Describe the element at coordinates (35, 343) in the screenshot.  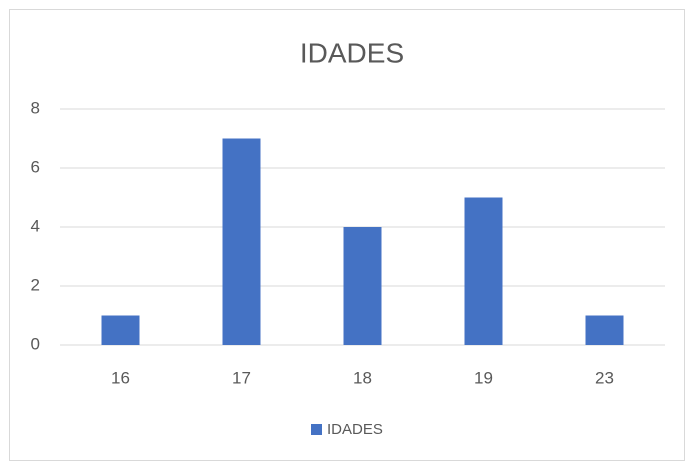
I see `y-tick-label: 0` at that location.